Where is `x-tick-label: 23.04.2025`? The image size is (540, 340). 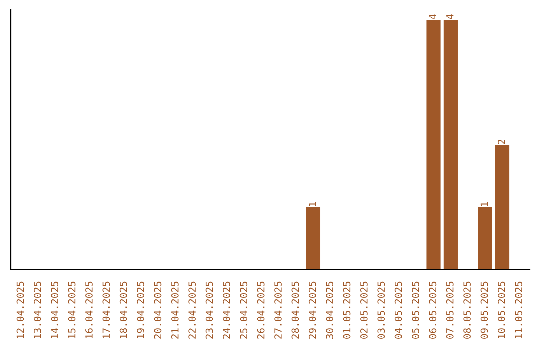
x-tick-label: 23.04.2025 is located at coordinates (210, 310).